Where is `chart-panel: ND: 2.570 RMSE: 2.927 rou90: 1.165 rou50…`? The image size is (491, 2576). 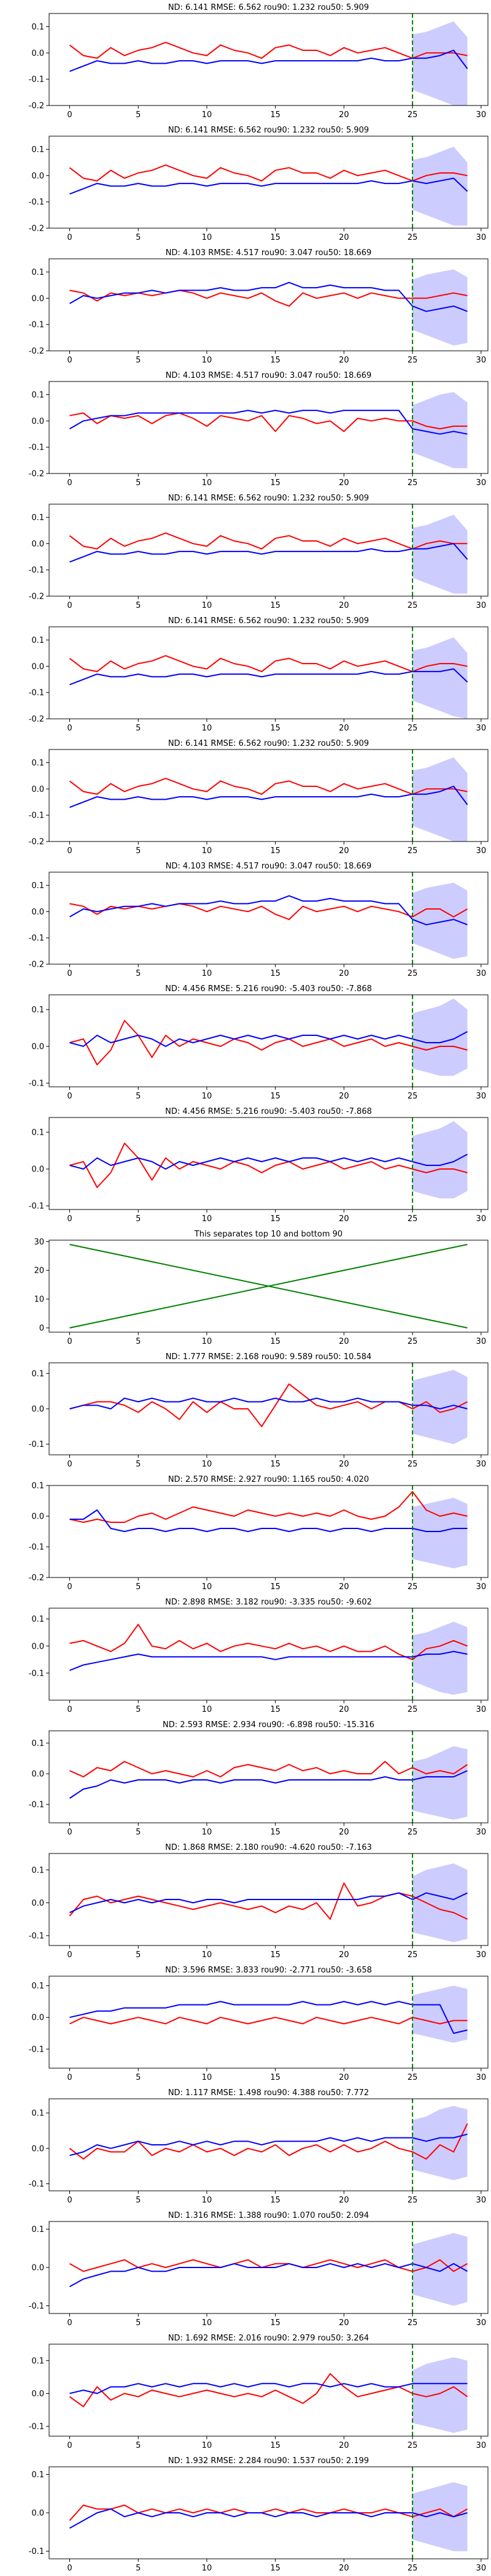
chart-panel: ND: 2.570 RMSE: 2.927 rou90: 1.165 rou50… is located at coordinates (259, 1533).